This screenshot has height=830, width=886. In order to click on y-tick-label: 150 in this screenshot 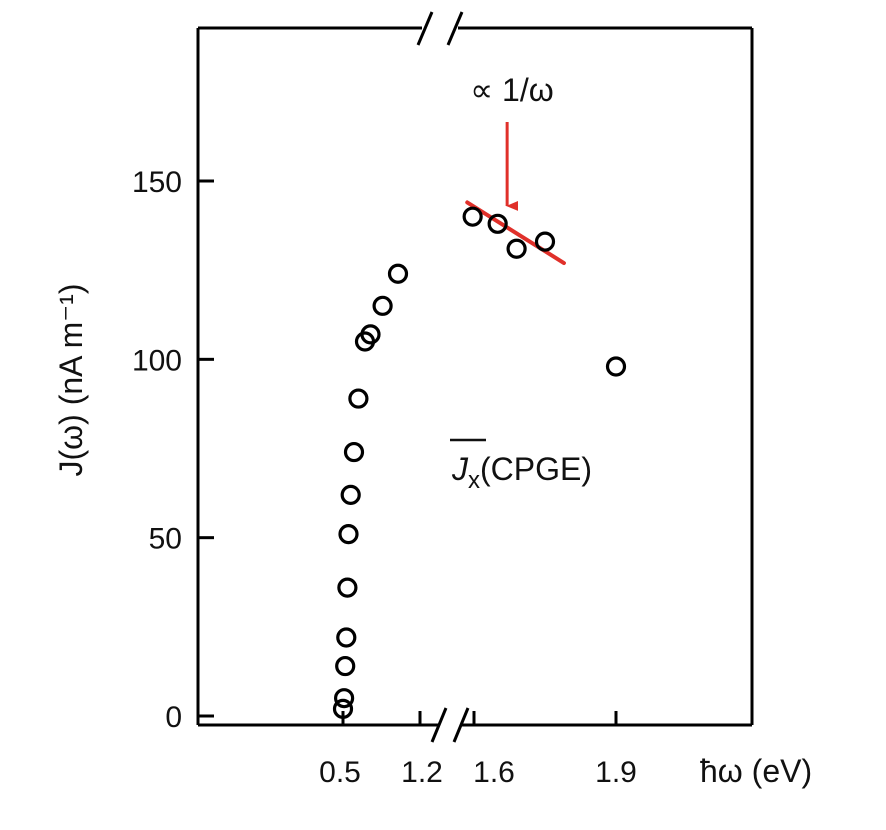, I will do `click(157, 182)`.